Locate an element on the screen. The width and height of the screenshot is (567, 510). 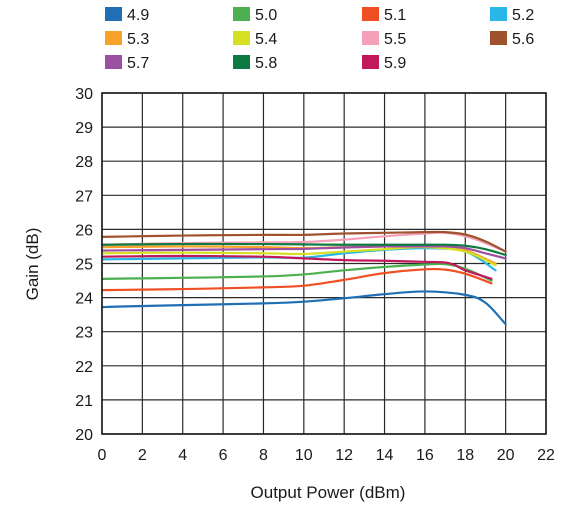
x-tick-label: 8 is located at coordinates (263, 455).